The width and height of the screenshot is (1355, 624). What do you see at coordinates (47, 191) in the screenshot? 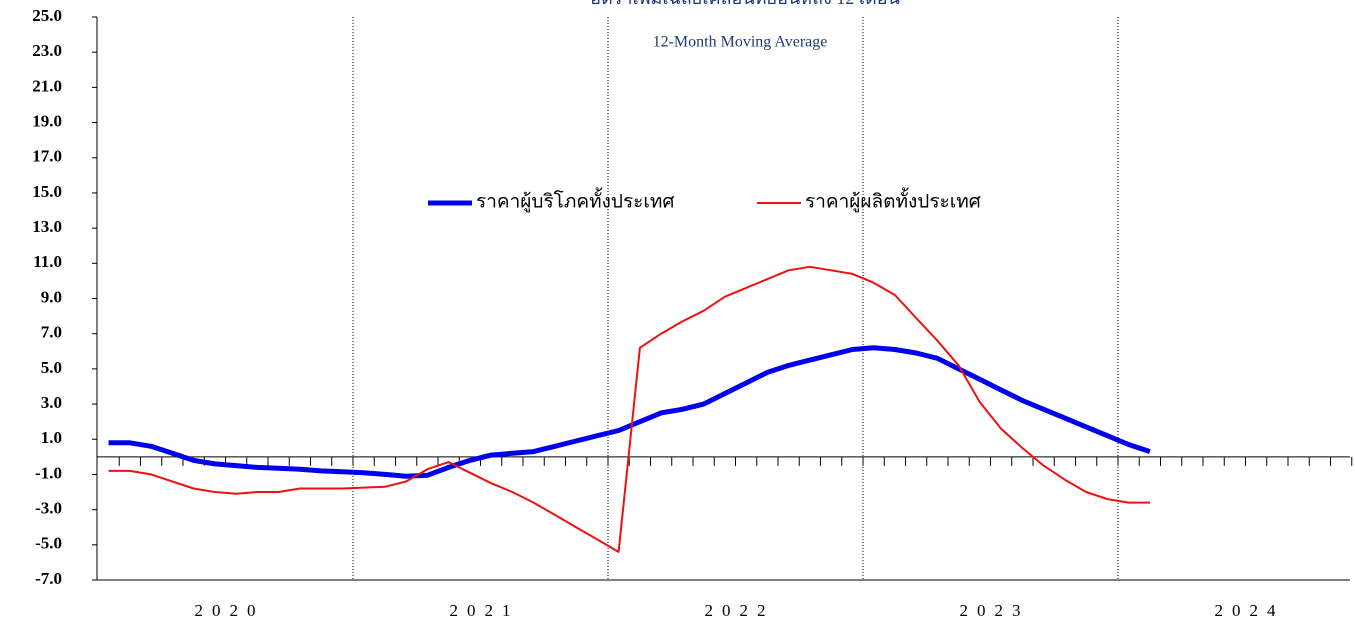
I see `y-tick-label: 15.0` at bounding box center [47, 191].